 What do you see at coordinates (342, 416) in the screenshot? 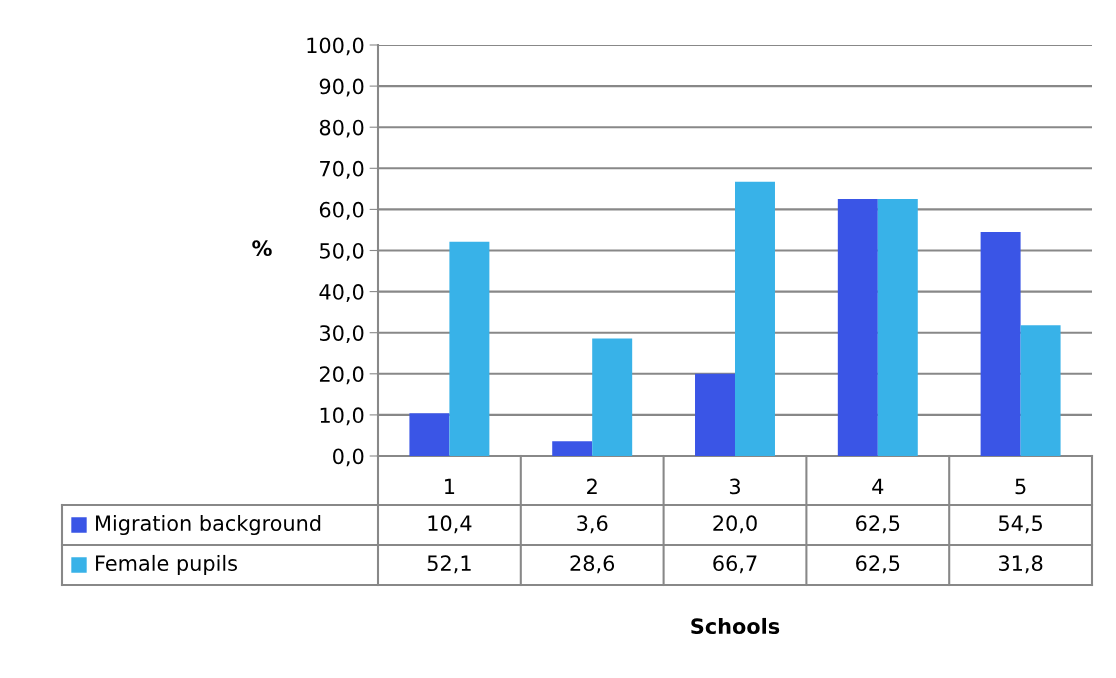
I see `y-tick-label: 10,0` at bounding box center [342, 416].